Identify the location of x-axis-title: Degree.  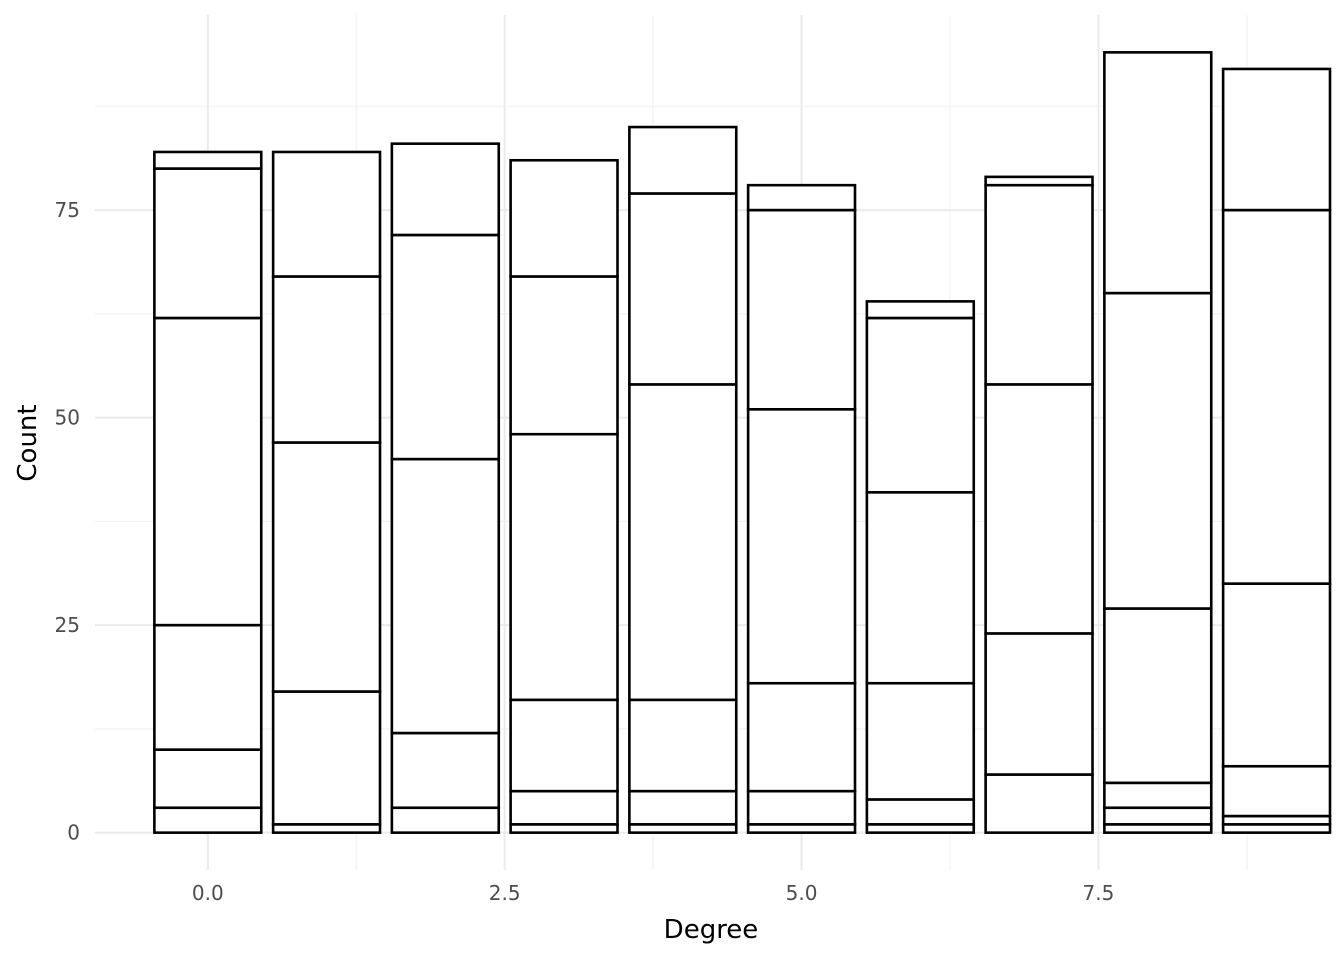
(711, 930).